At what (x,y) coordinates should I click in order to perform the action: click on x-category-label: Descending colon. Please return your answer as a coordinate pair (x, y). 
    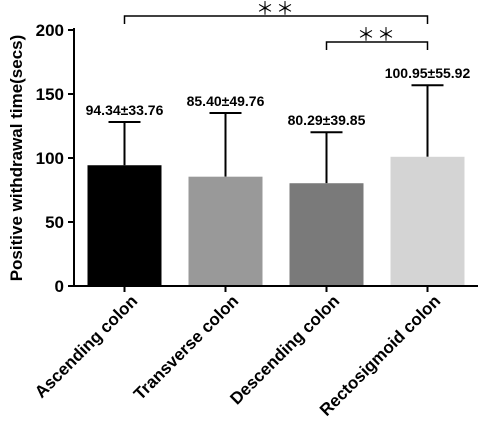
    Looking at the image, I should click on (284, 349).